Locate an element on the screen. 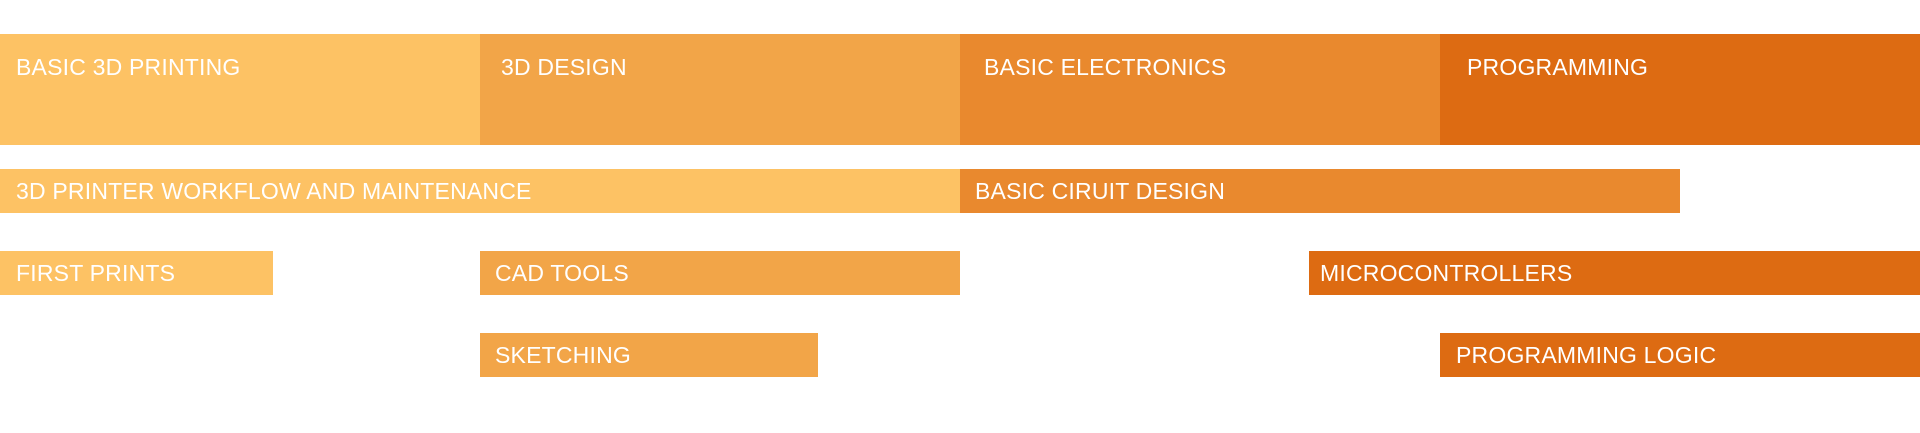  stage-header-3d-design: 3D DESIGN is located at coordinates (720, 89).